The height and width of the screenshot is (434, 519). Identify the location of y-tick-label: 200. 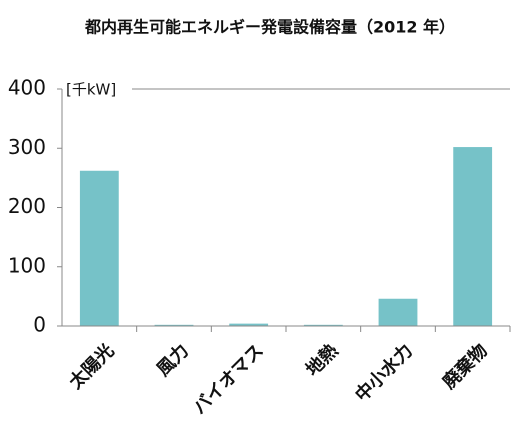
(27, 206).